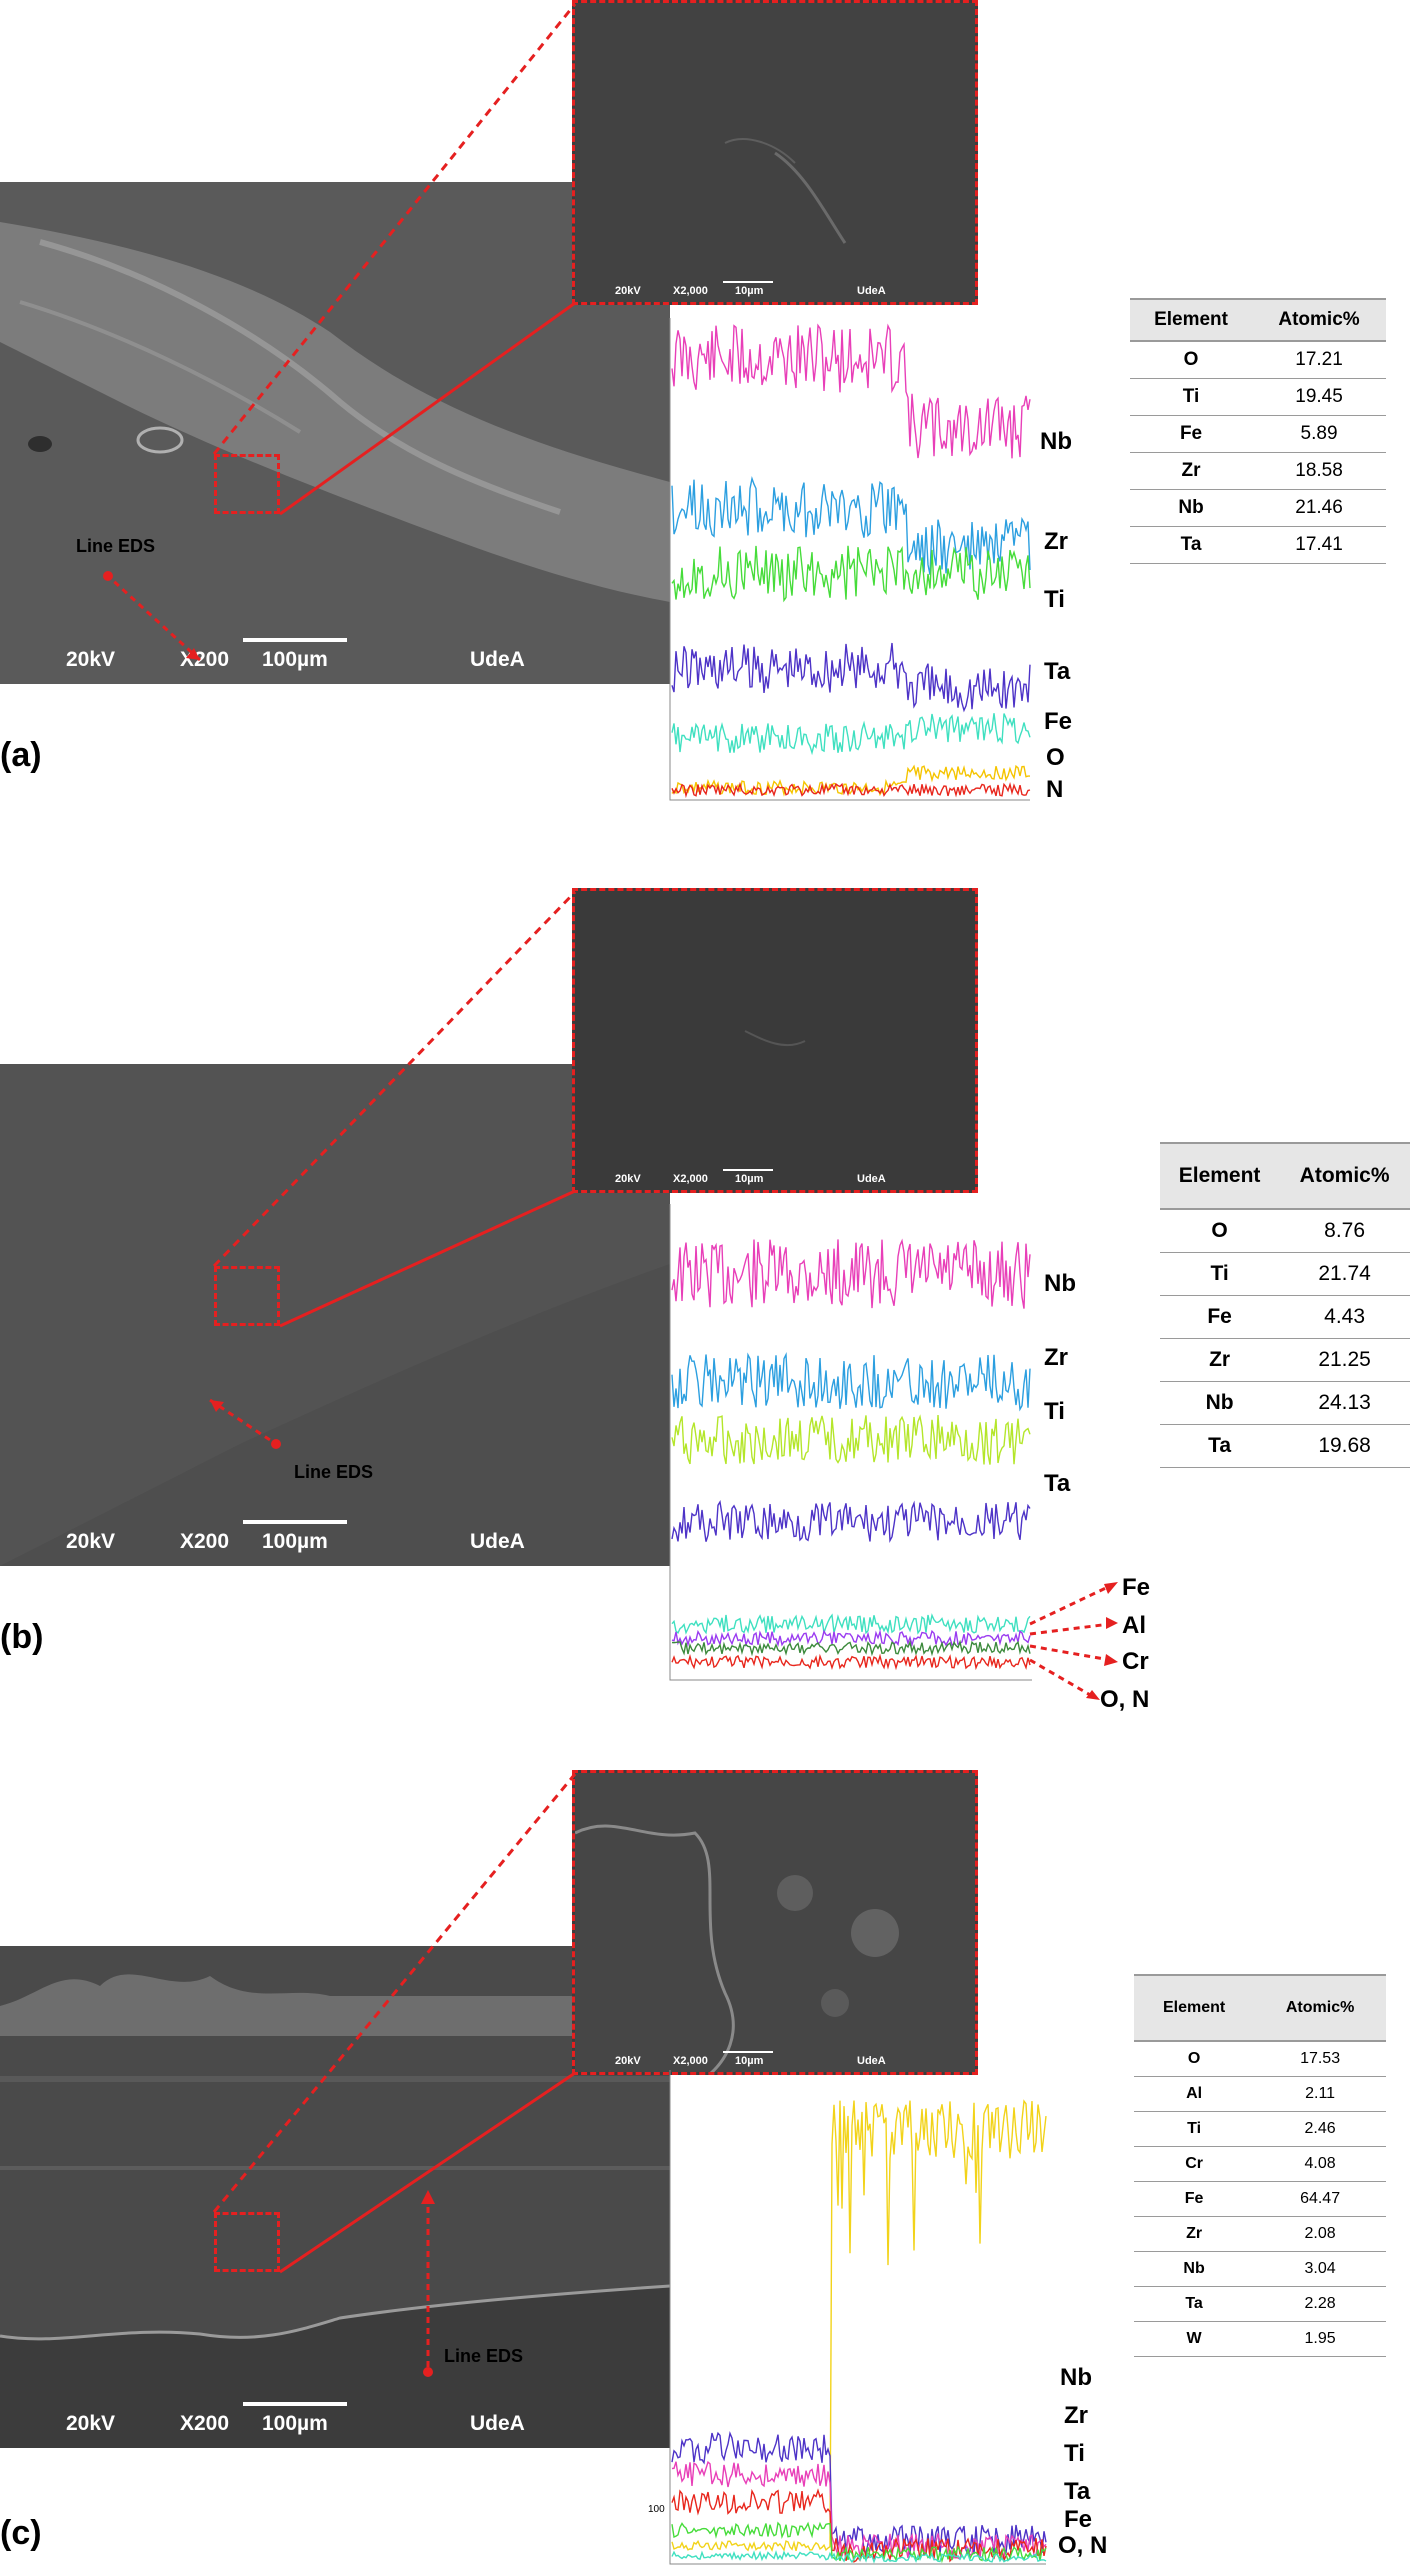 The width and height of the screenshot is (1416, 2570). I want to click on eds-linescan-a, so click(850, 559).